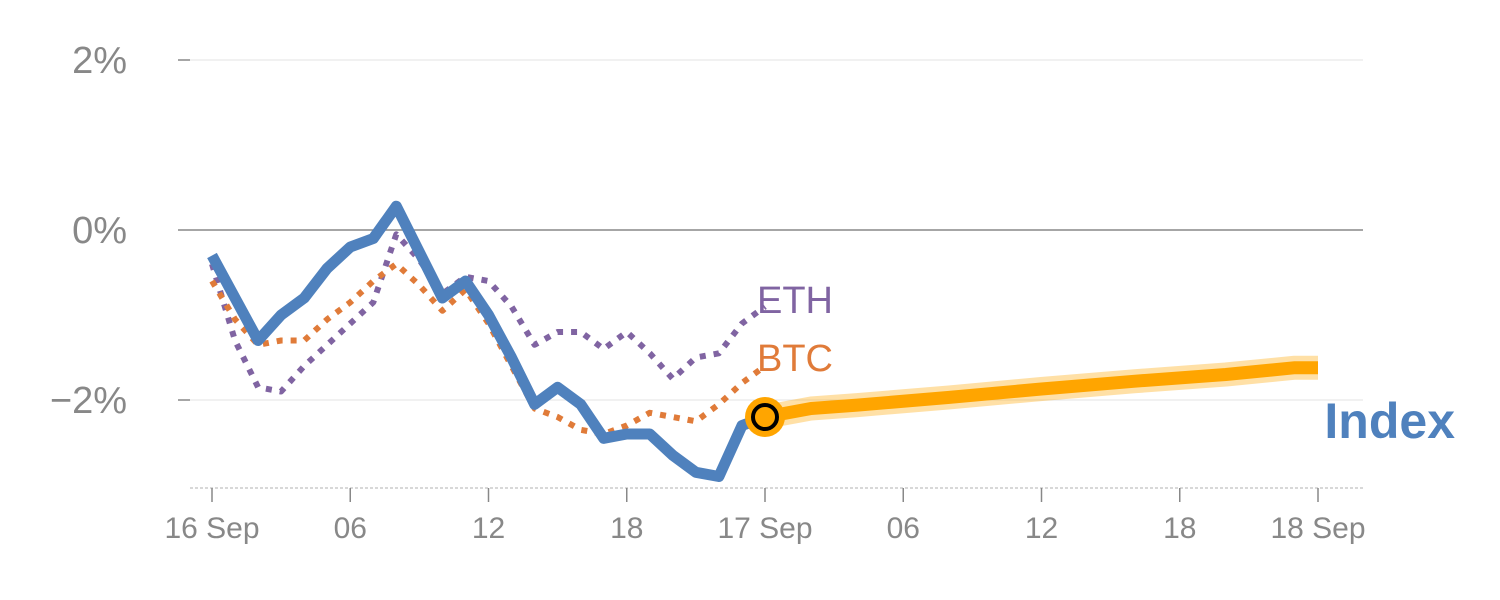 This screenshot has height=600, width=1500. Describe the element at coordinates (795, 301) in the screenshot. I see `eth-series-label: ETH` at that location.